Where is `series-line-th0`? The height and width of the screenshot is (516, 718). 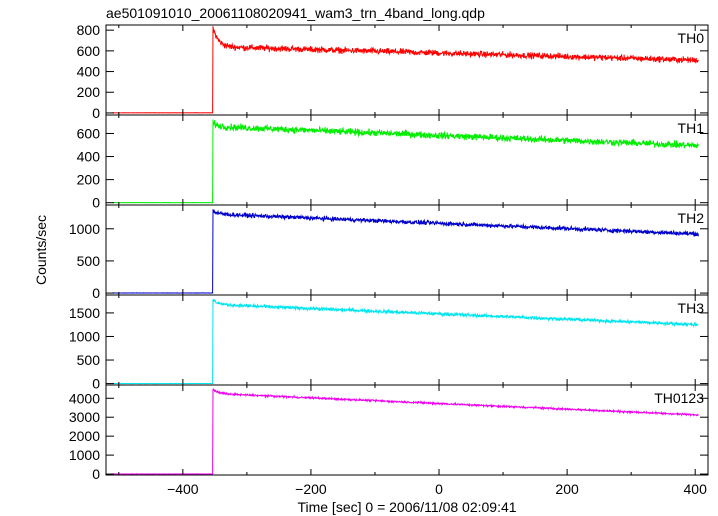
series-line-th0 is located at coordinates (405, 70).